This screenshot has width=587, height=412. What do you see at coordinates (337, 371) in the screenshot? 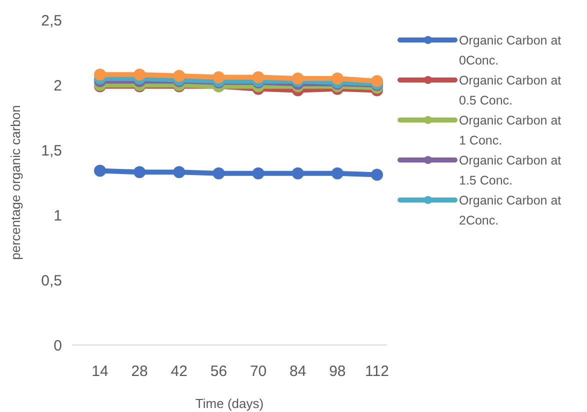
I see `x-tick-label: 98` at bounding box center [337, 371].